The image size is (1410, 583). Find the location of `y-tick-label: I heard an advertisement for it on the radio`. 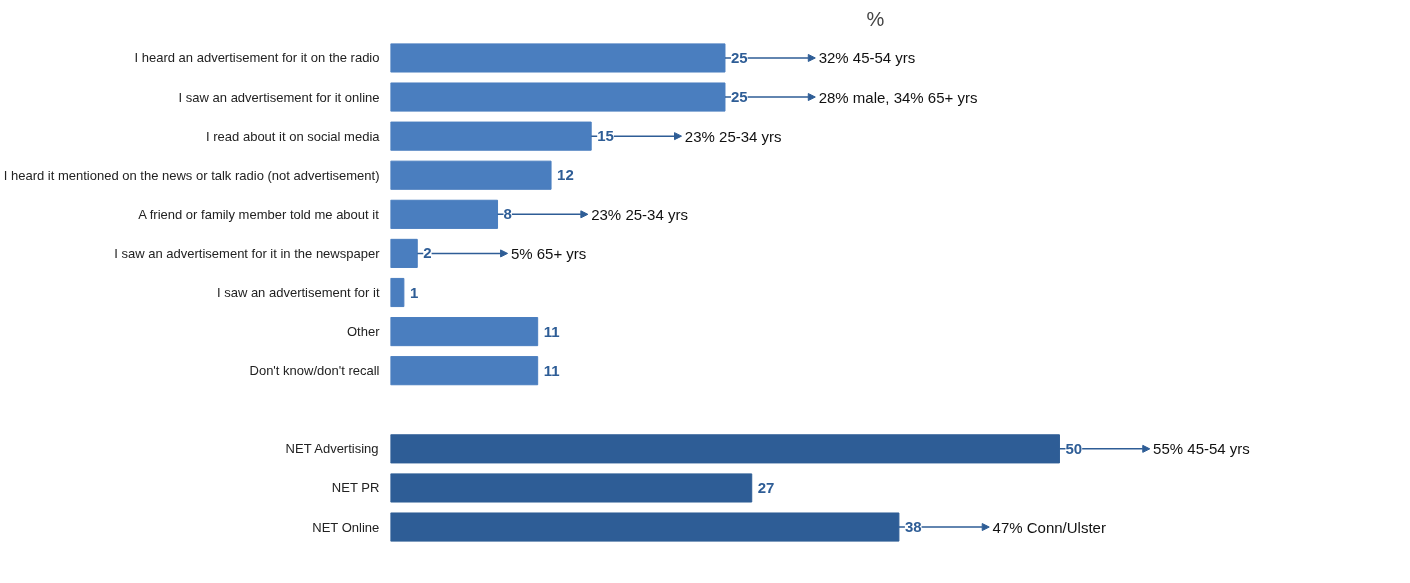

y-tick-label: I heard an advertisement for it on the radio is located at coordinates (257, 58).